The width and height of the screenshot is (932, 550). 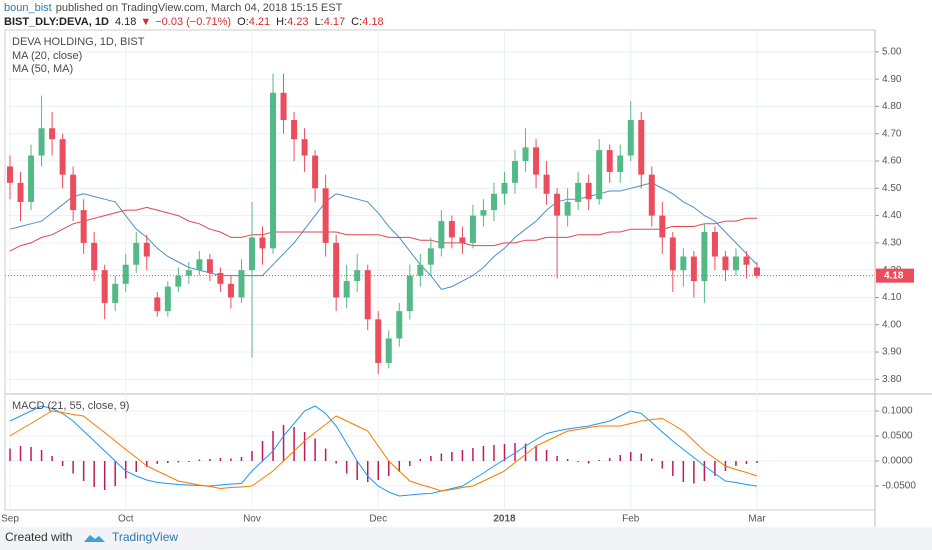 I want to click on y-tick-label: 4.90, so click(x=892, y=79).